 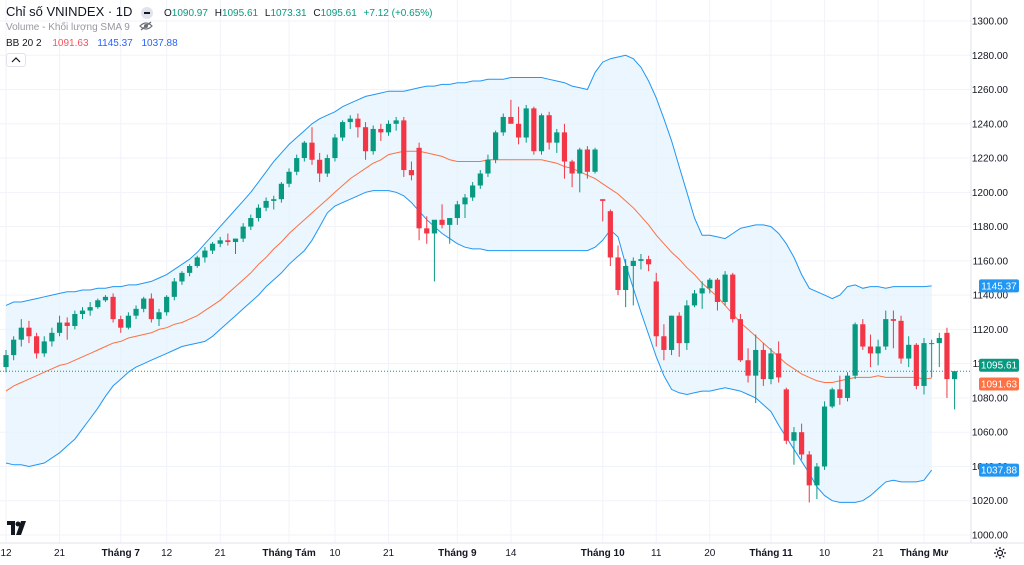 I want to click on y-tick-label: 1300.00, so click(x=990, y=22).